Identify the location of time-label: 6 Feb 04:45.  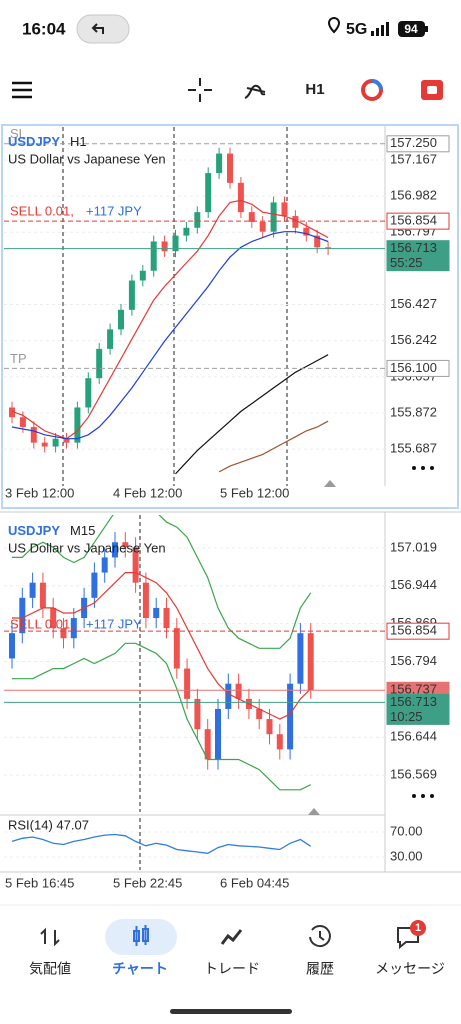
(254, 882).